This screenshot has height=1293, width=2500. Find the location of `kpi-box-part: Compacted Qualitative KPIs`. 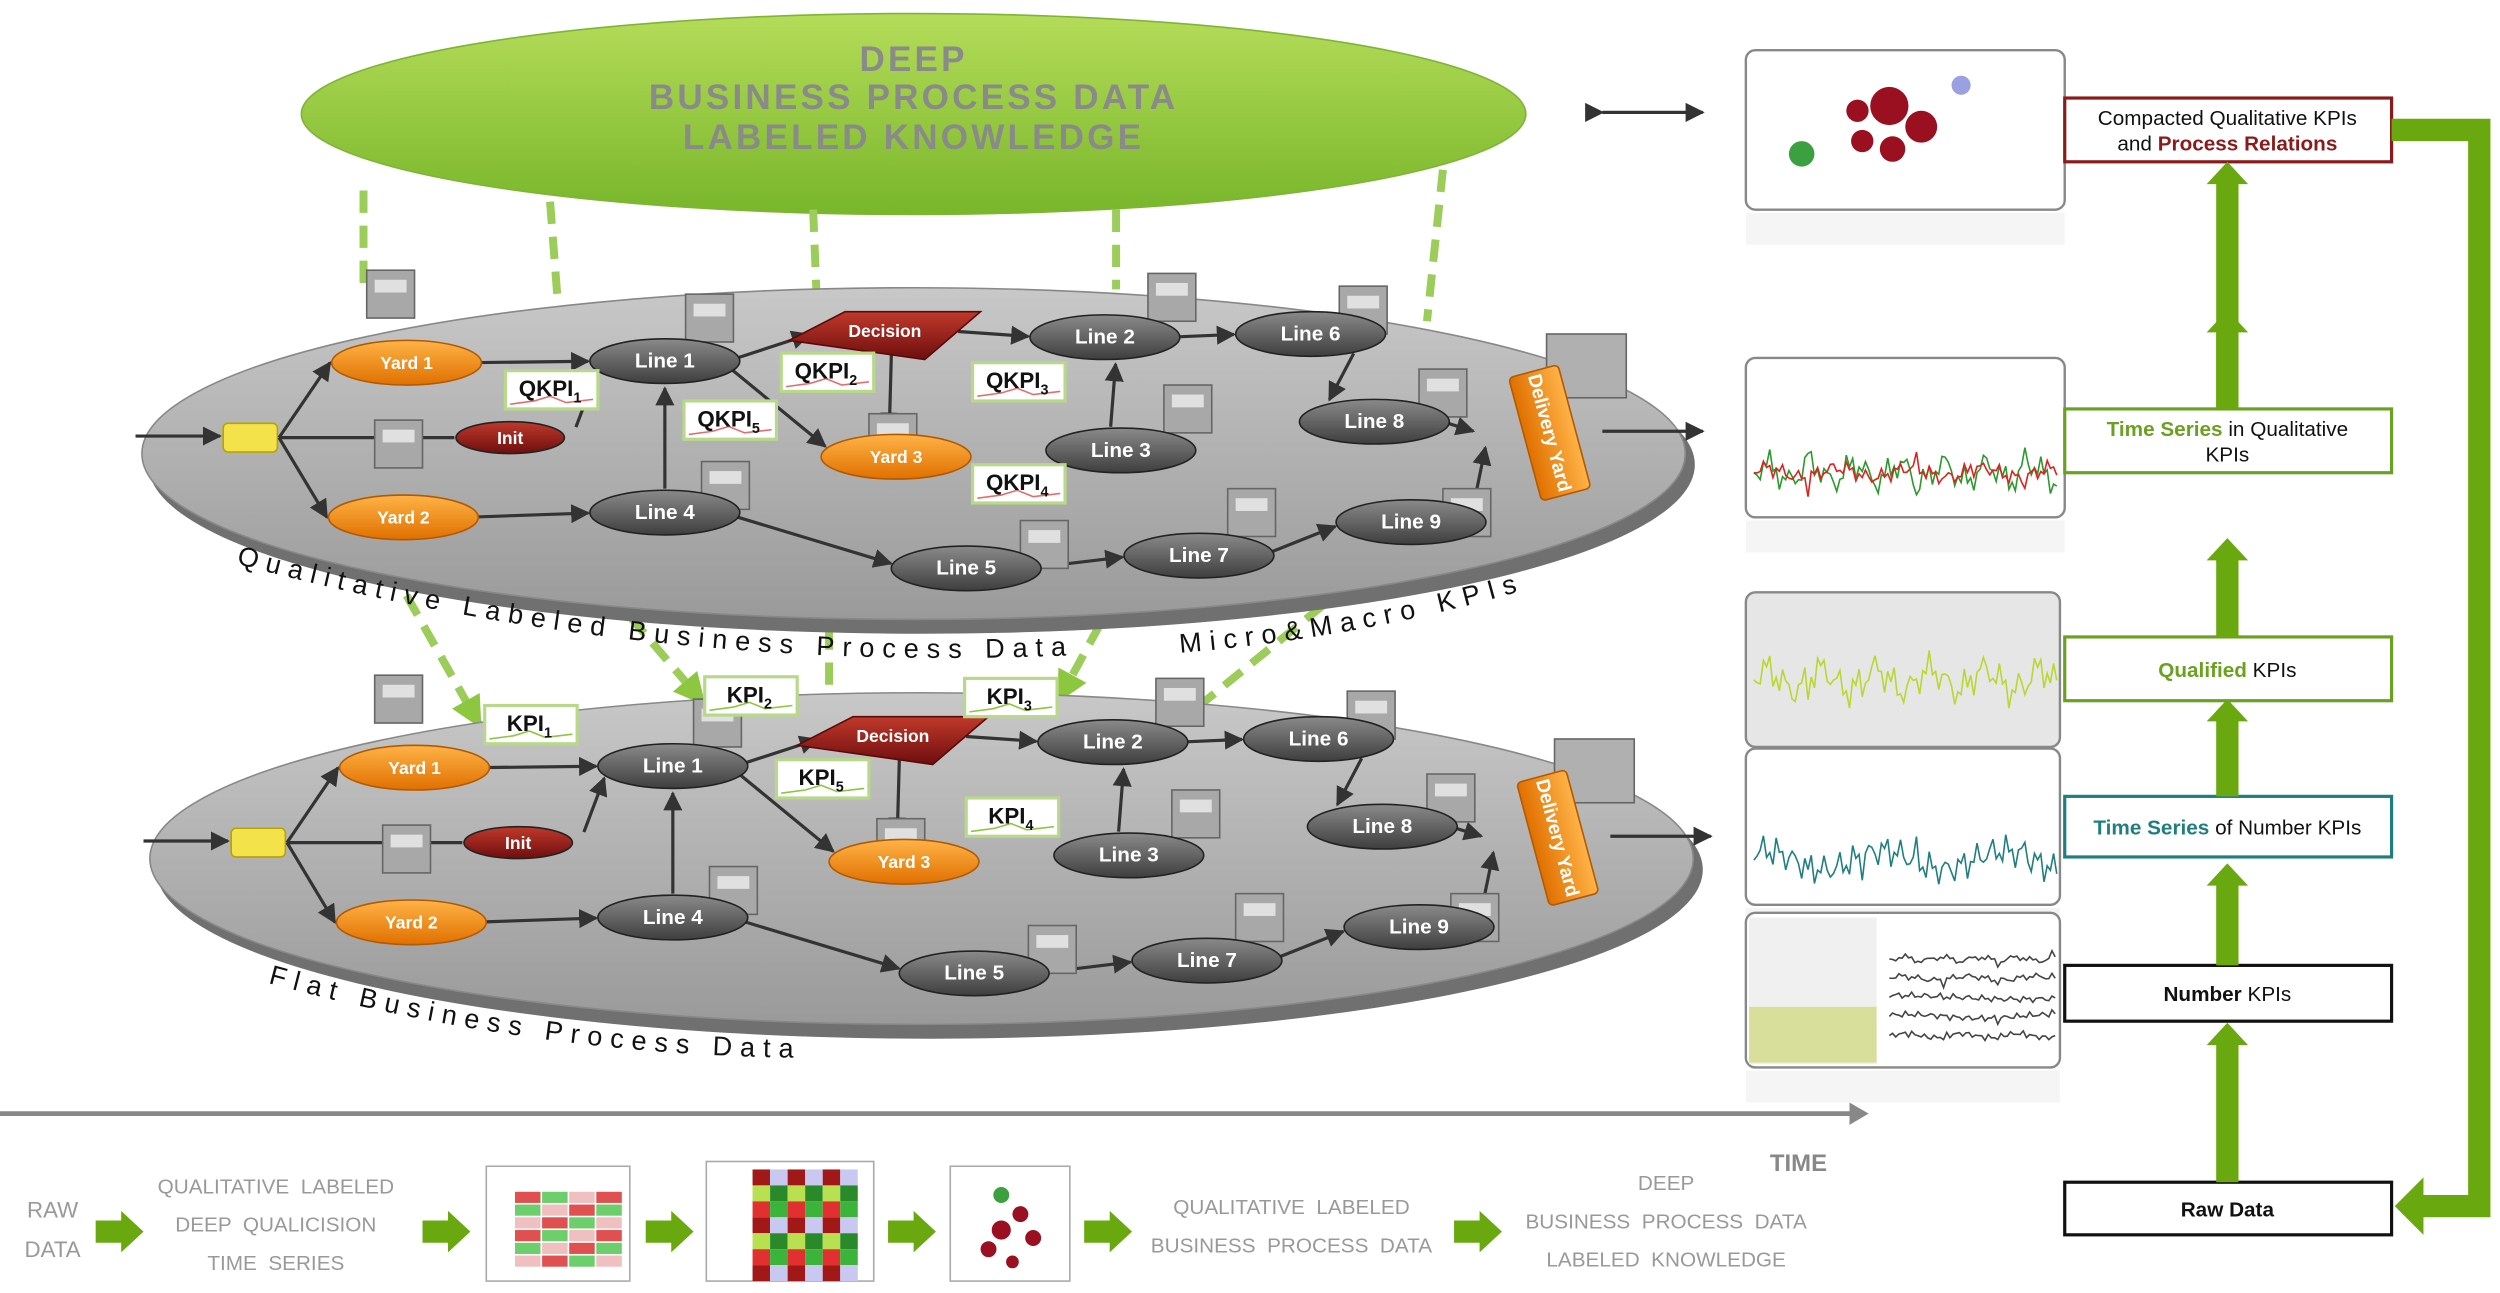

kpi-box-part: Compacted Qualitative KPIs is located at coordinates (2227, 118).